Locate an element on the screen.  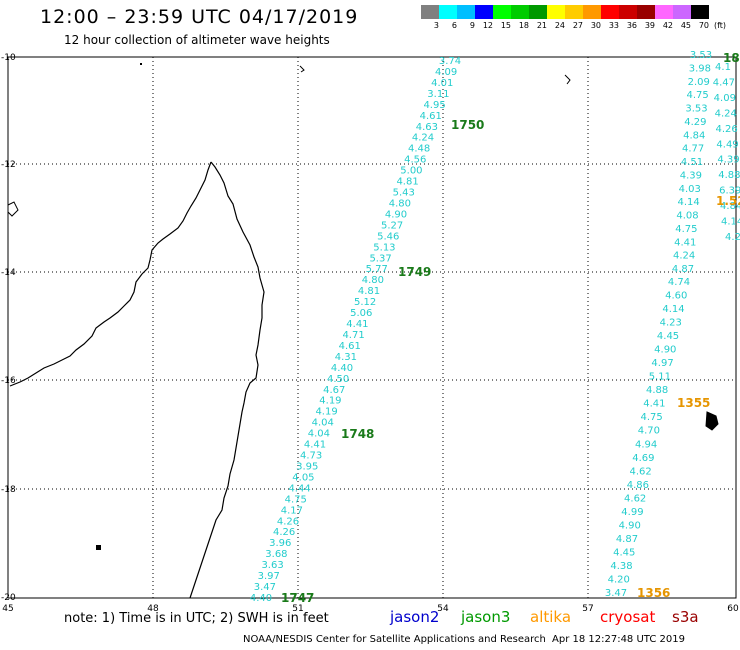
legend-cryosat: cryosat is located at coordinates (628, 617).